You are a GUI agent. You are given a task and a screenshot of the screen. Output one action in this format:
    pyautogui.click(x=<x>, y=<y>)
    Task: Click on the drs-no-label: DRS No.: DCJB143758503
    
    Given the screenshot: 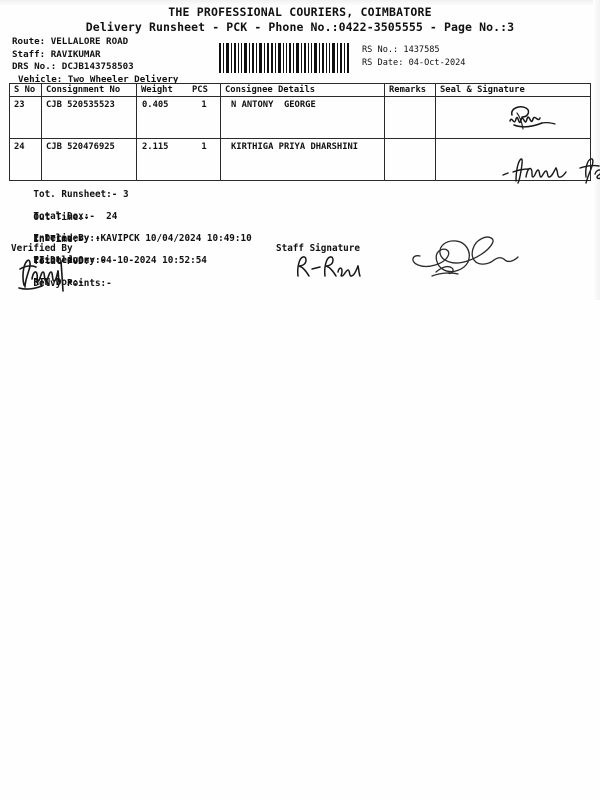 What is the action you would take?
    pyautogui.click(x=73, y=67)
    